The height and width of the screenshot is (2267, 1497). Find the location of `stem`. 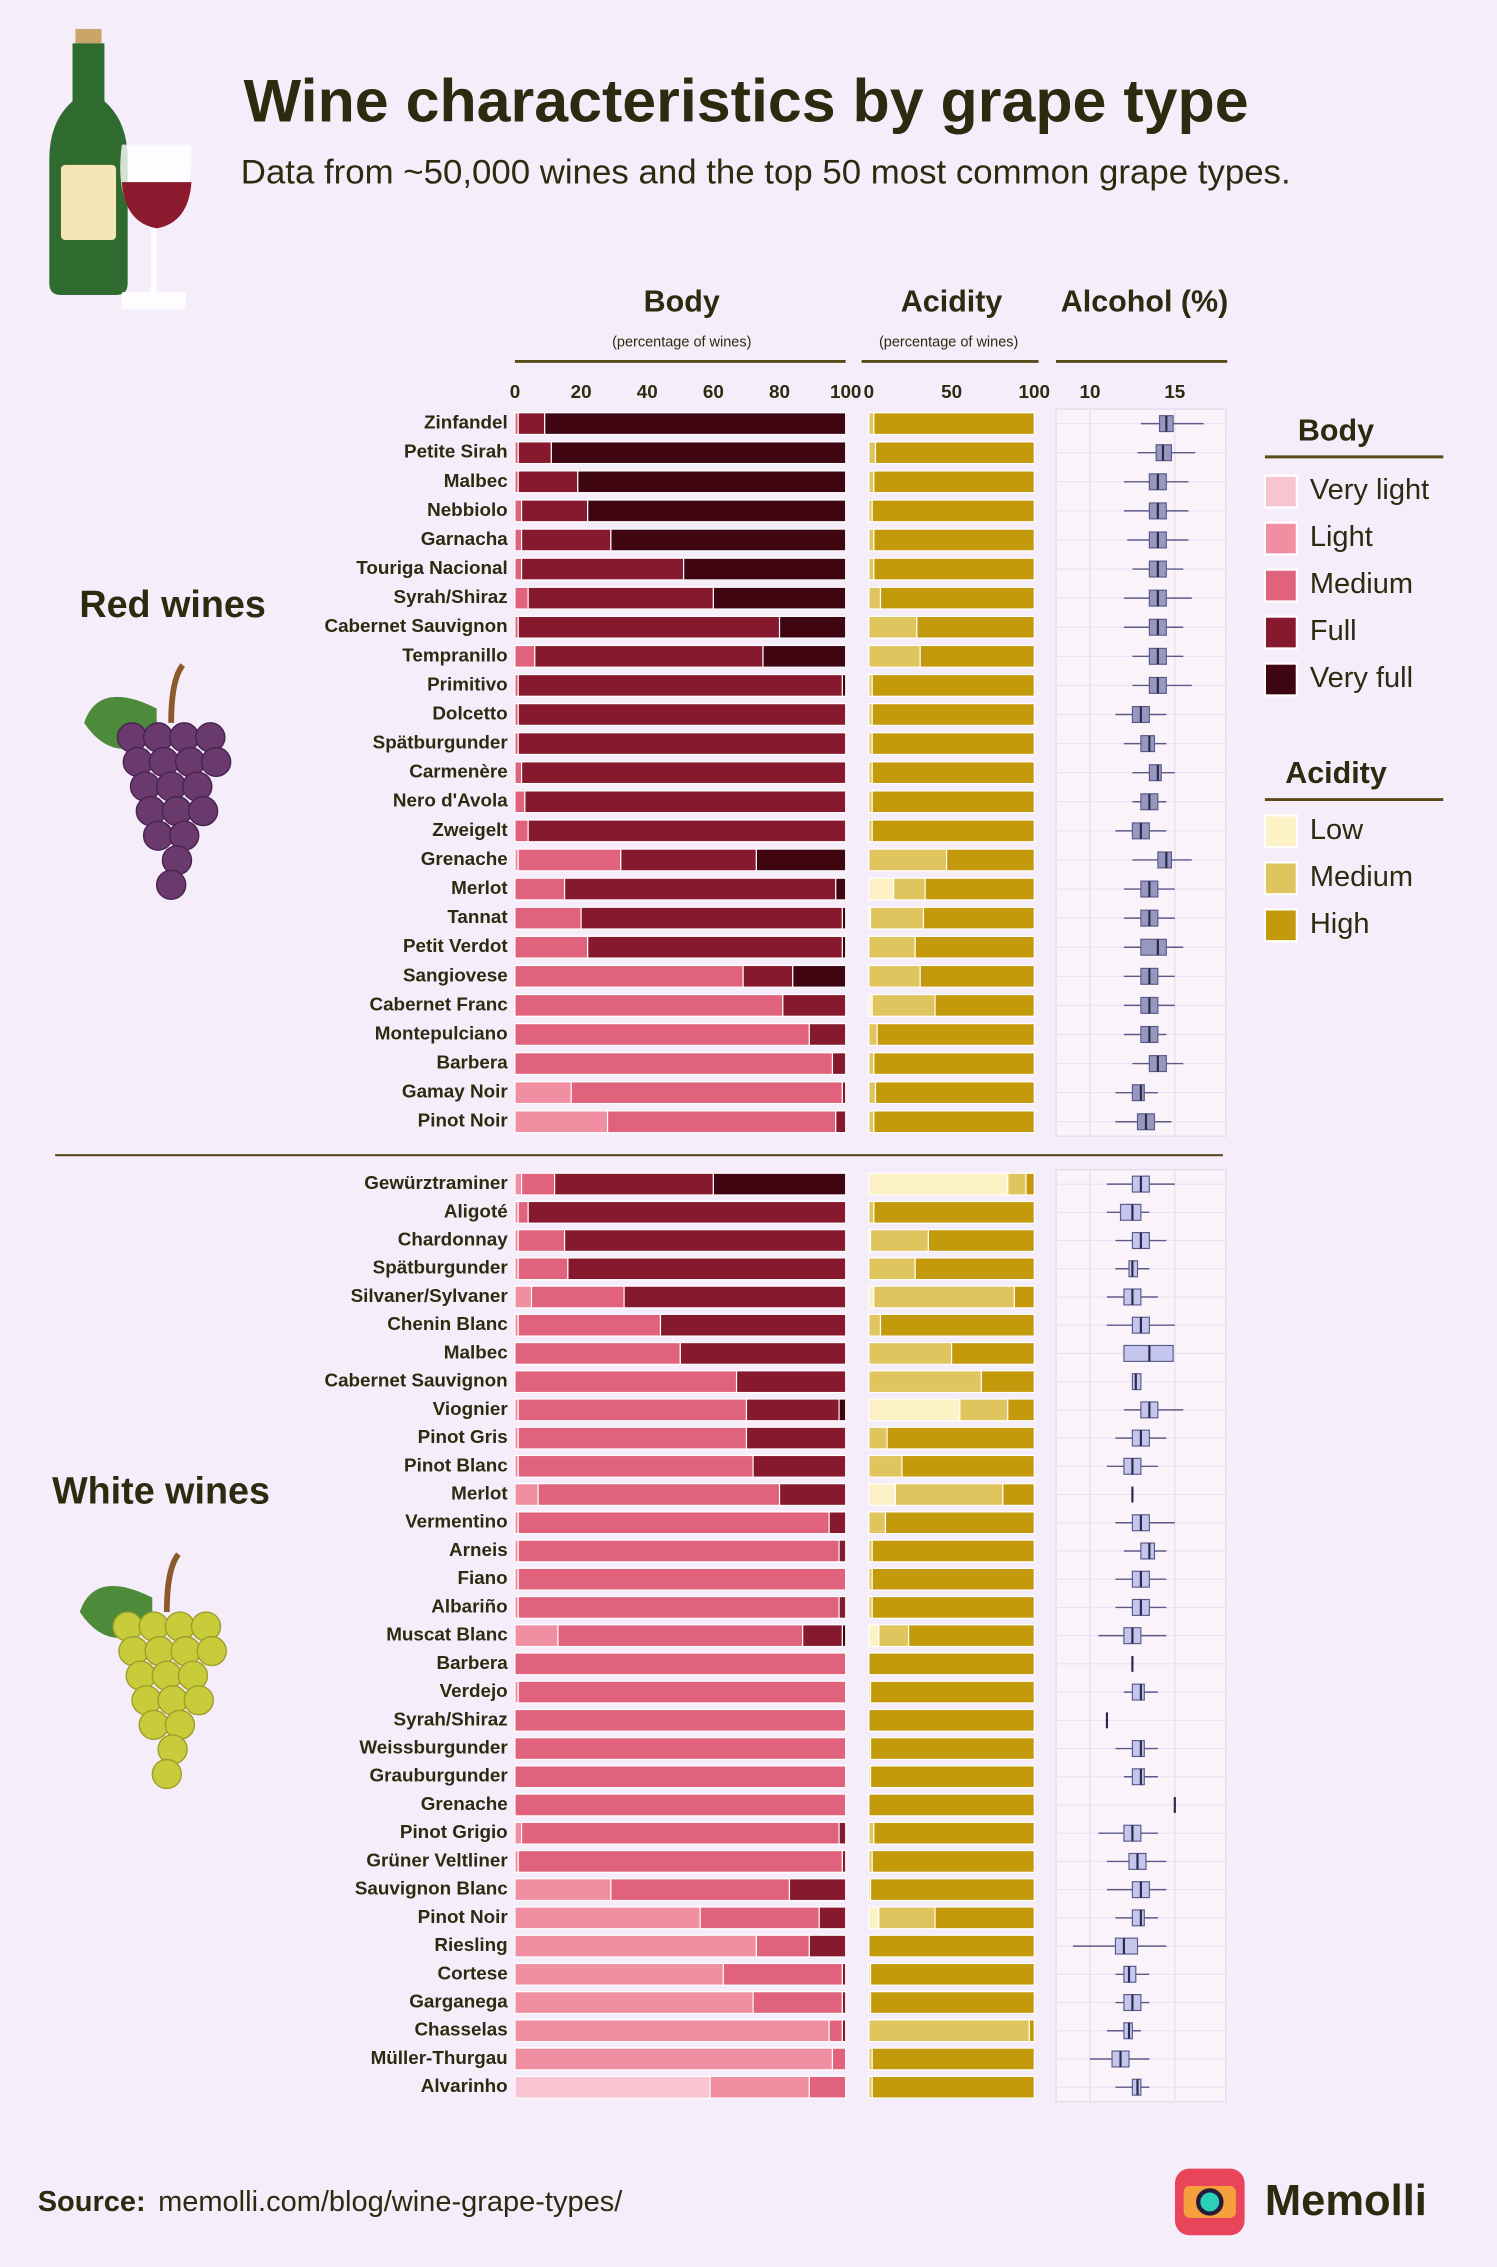

stem is located at coordinates (177, 693).